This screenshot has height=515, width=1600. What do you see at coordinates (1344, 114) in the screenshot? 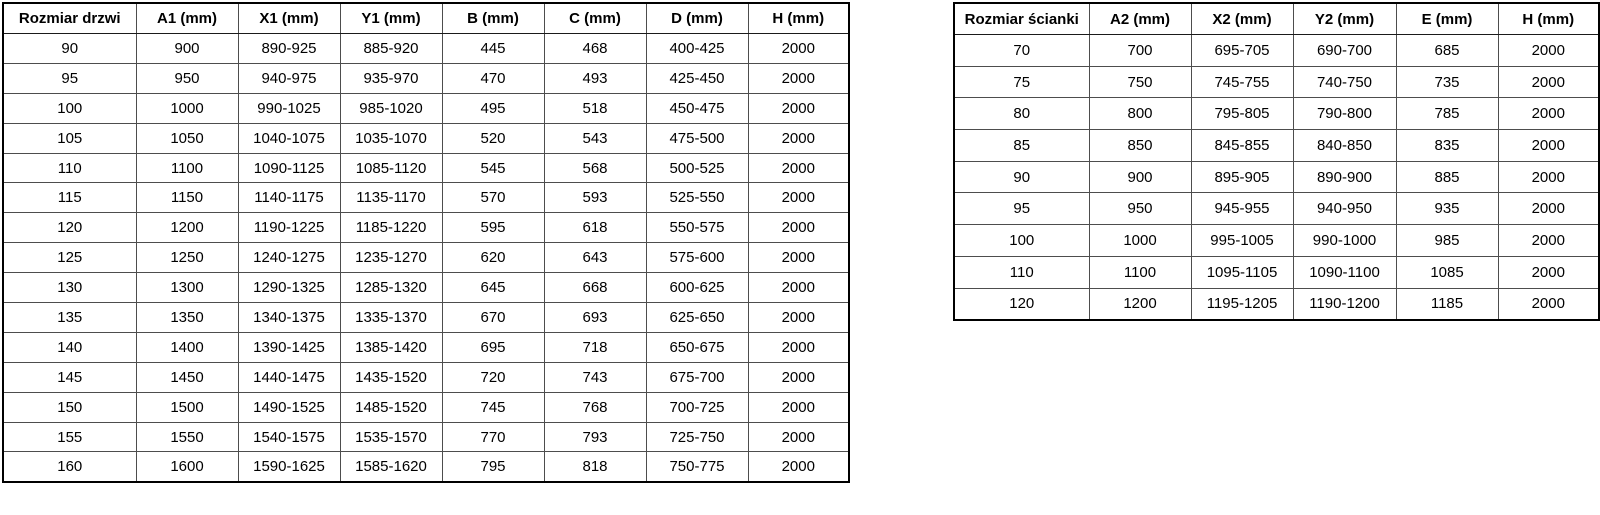
I see `table-cell: 790-800` at bounding box center [1344, 114].